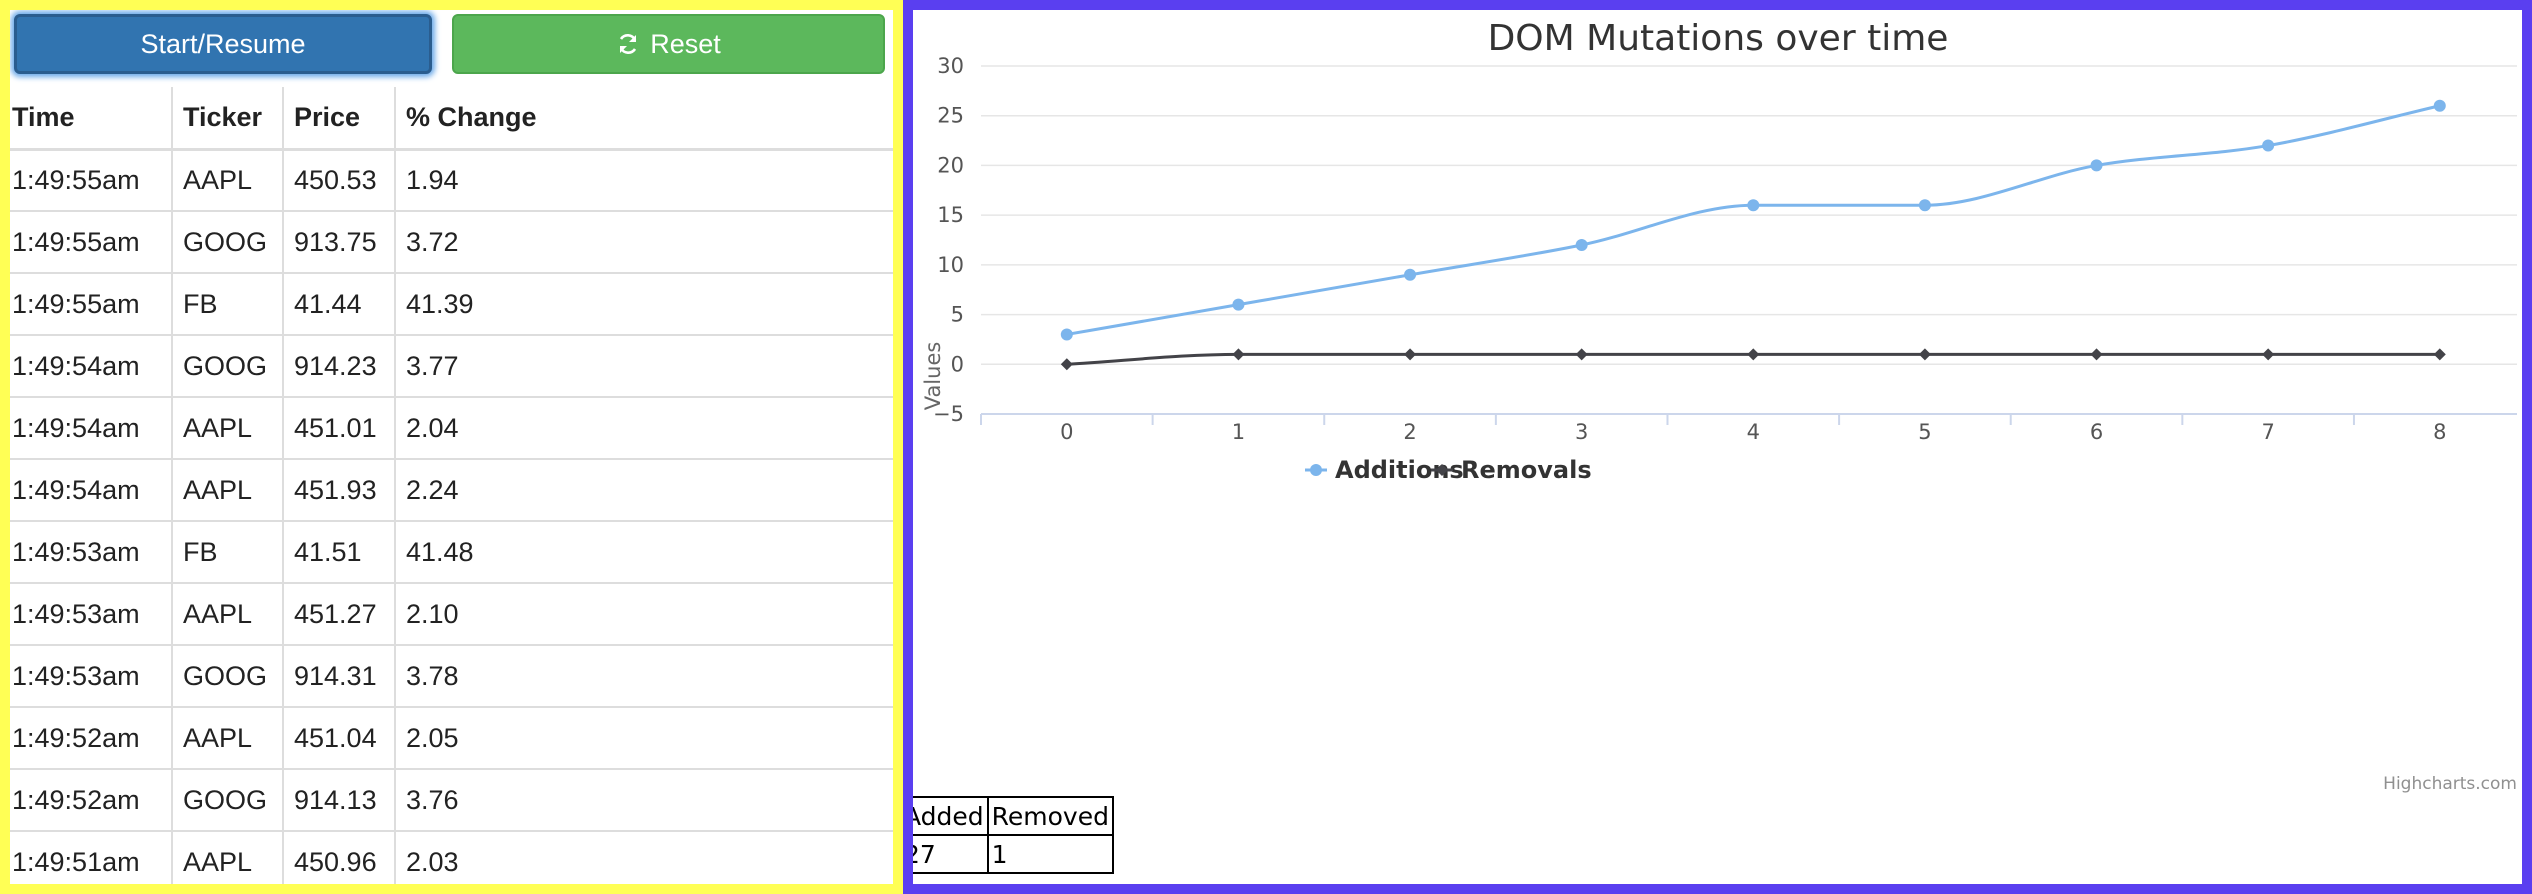  I want to click on removed-header: Removed, so click(1050, 816).